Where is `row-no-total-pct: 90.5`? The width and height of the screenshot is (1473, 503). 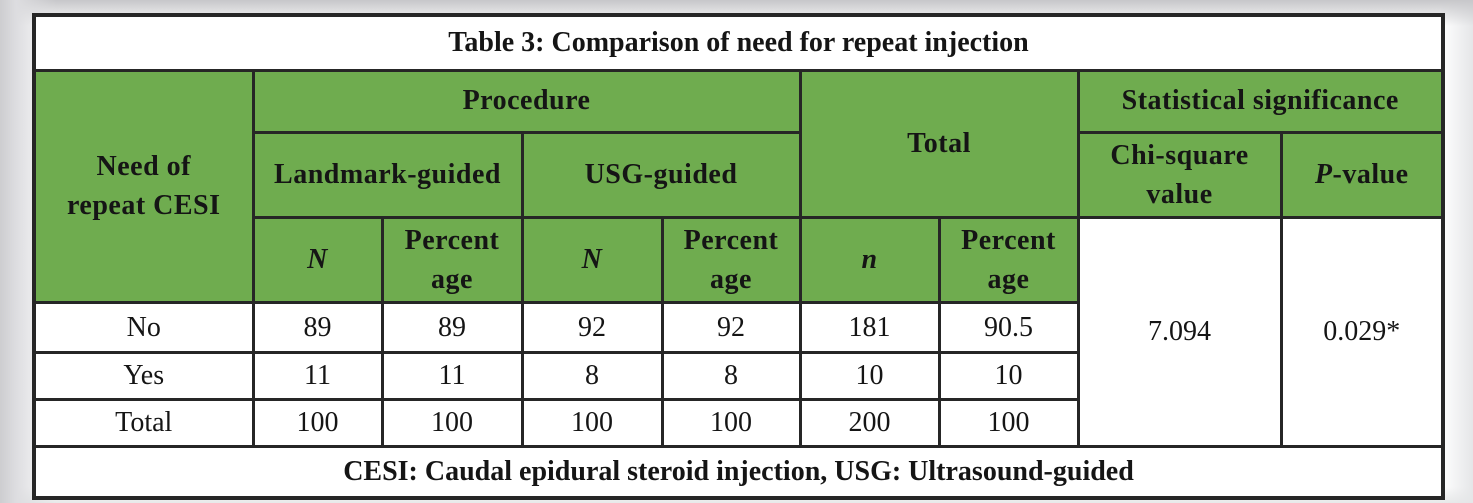 row-no-total-pct: 90.5 is located at coordinates (1008, 328).